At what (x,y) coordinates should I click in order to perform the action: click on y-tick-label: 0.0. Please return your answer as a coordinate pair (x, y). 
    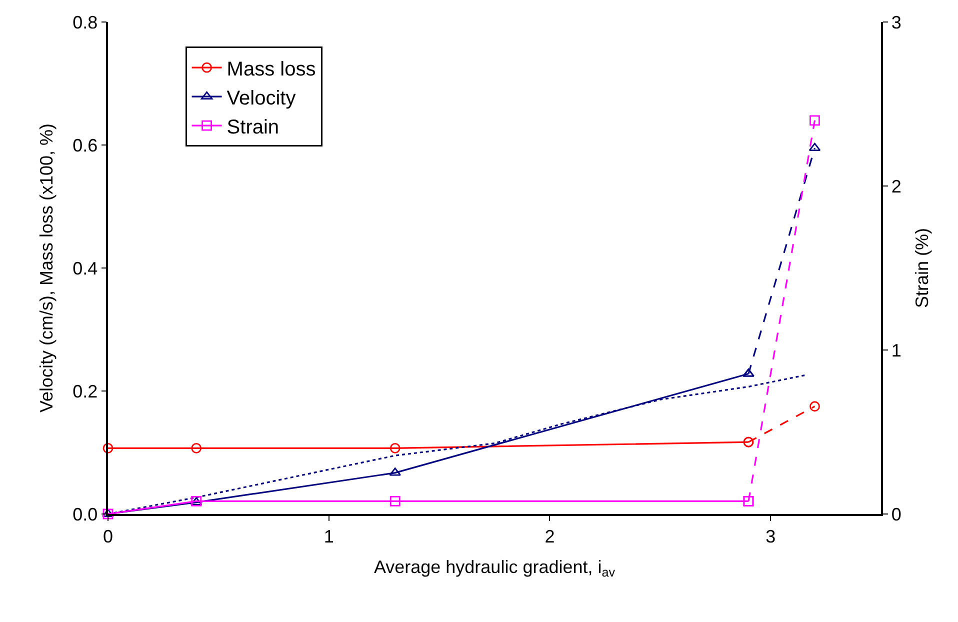
    Looking at the image, I should click on (85, 514).